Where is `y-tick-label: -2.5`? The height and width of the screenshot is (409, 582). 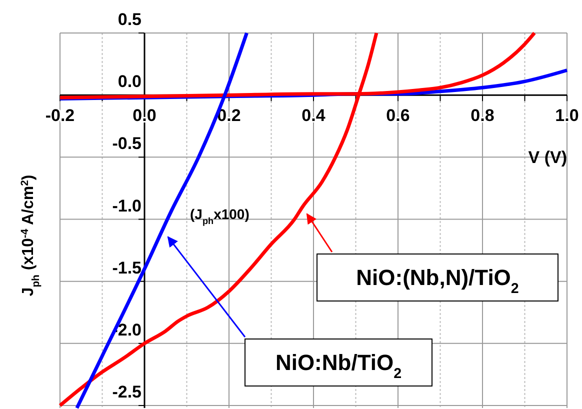 y-tick-label: -2.5 is located at coordinates (127, 392).